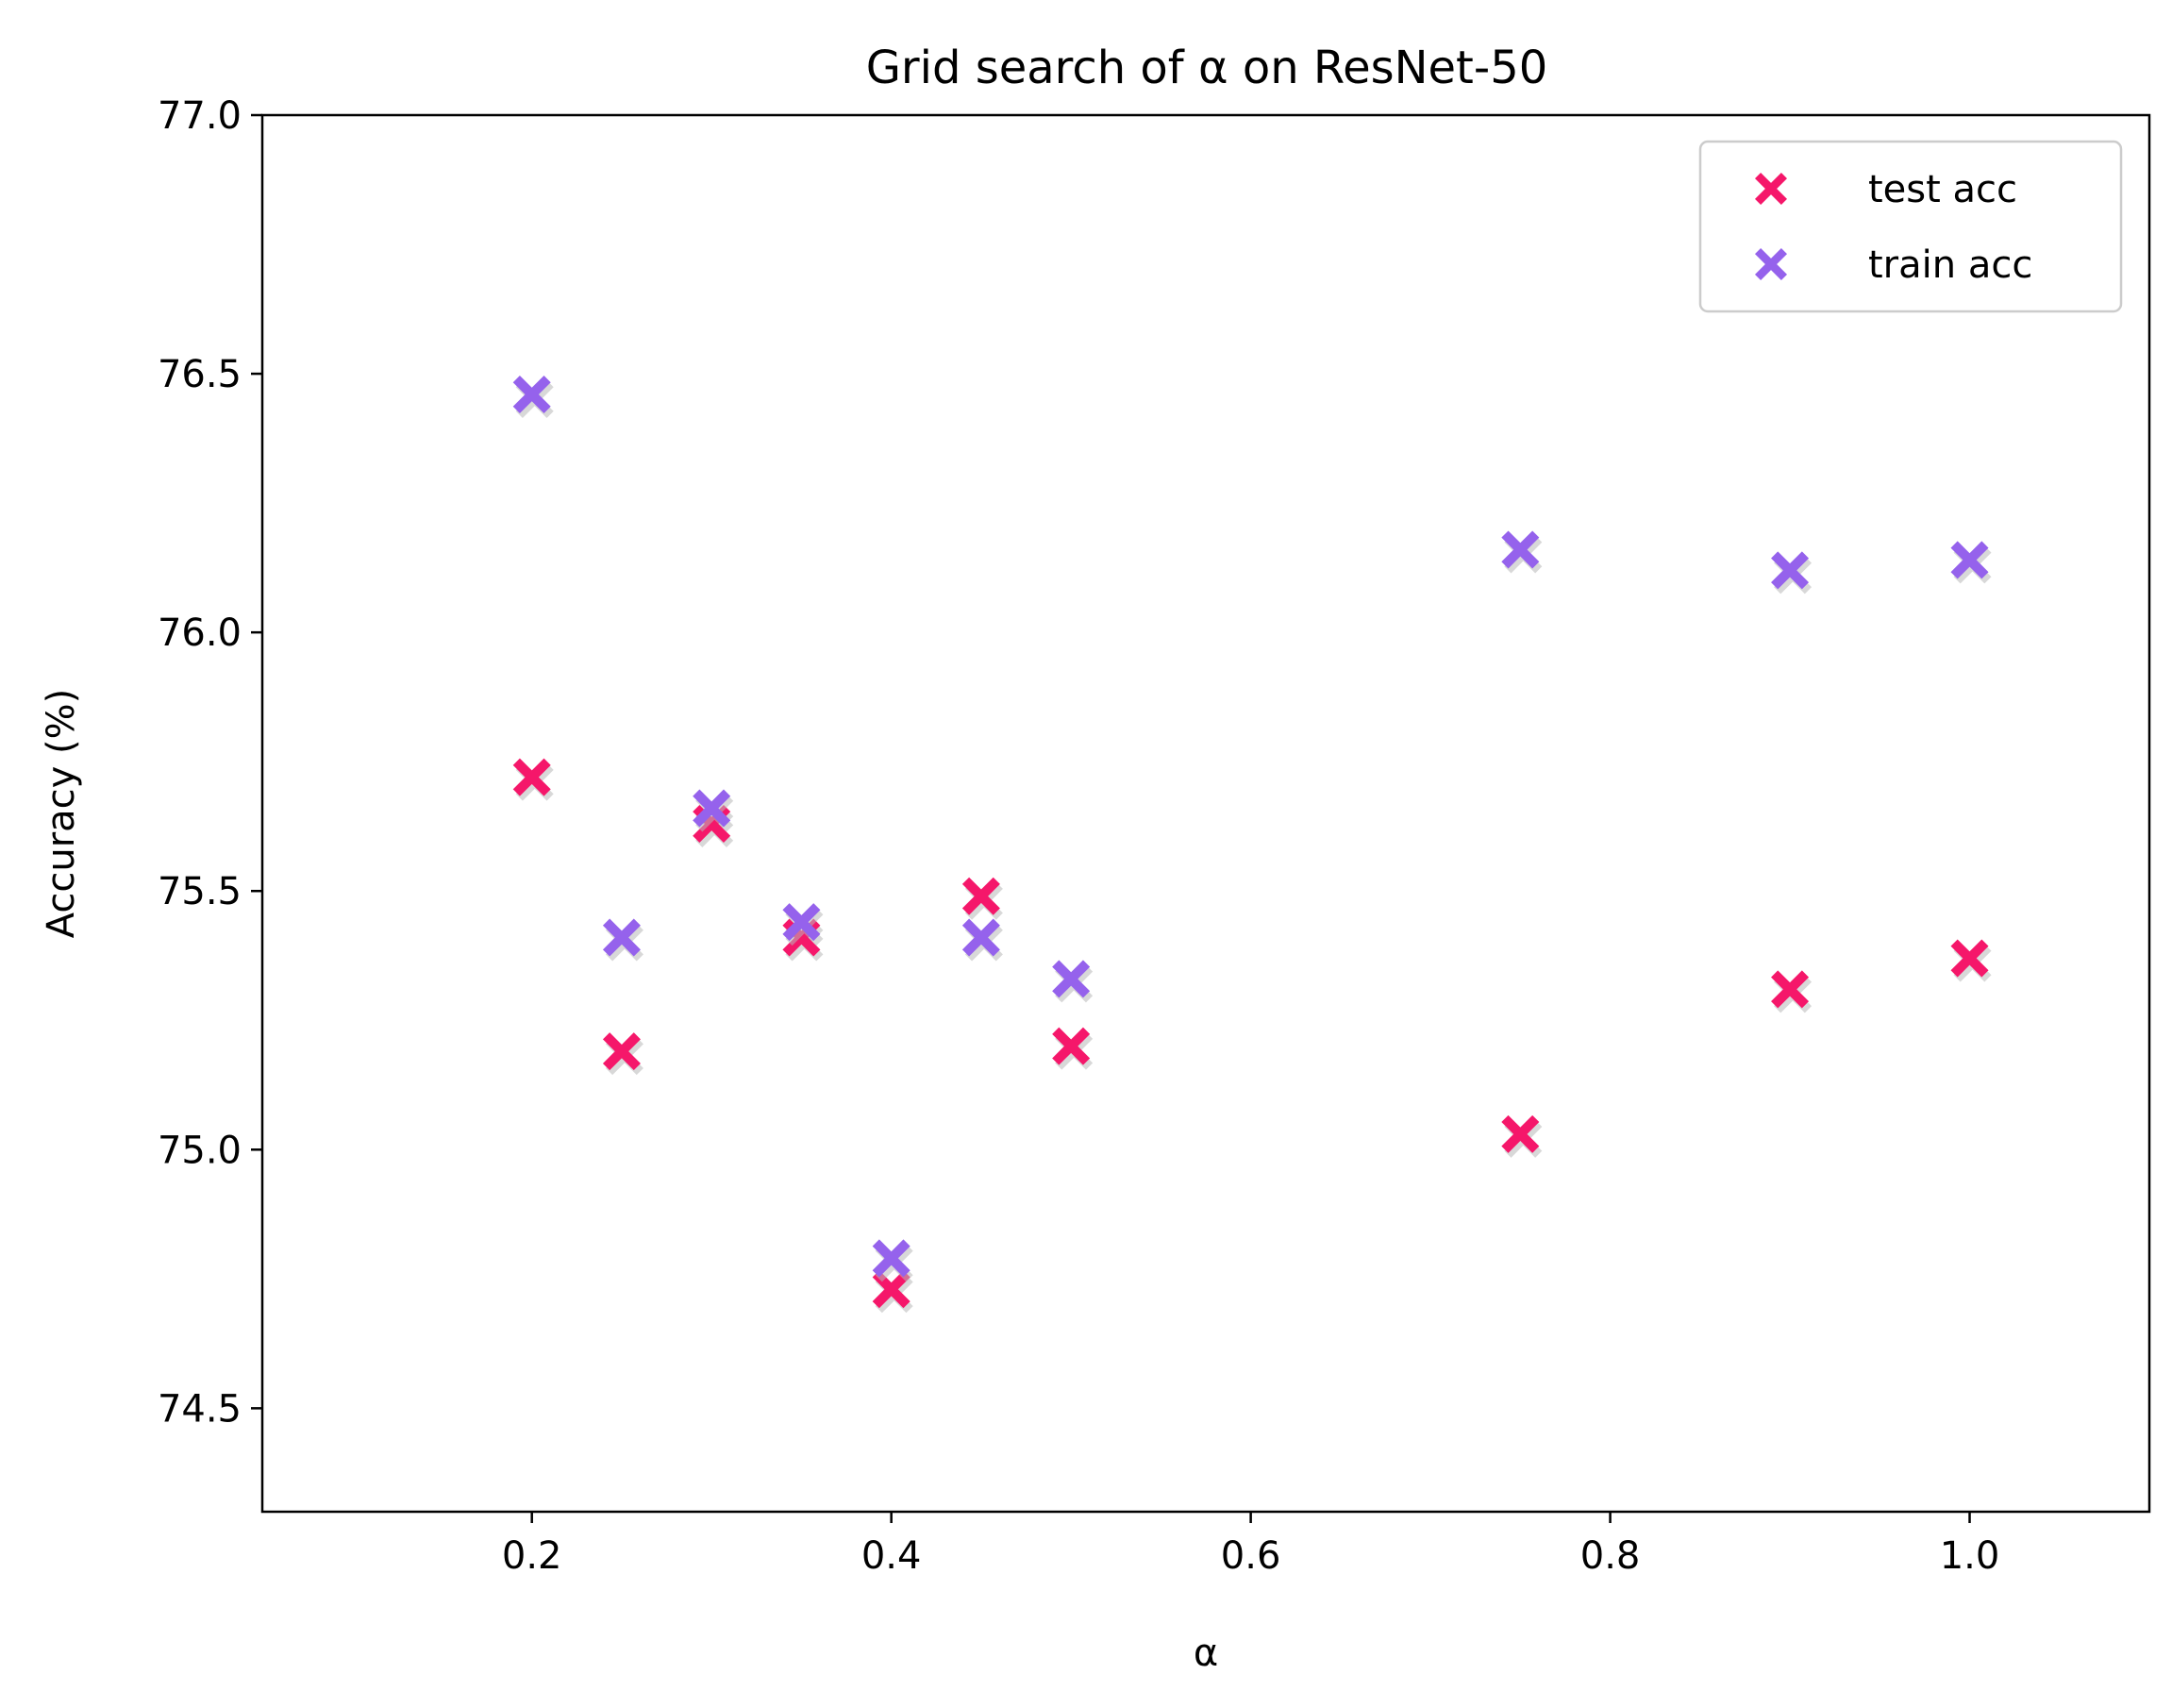 Image resolution: width=2172 pixels, height=1708 pixels. I want to click on legend-label-train-acc: train acc, so click(1950, 265).